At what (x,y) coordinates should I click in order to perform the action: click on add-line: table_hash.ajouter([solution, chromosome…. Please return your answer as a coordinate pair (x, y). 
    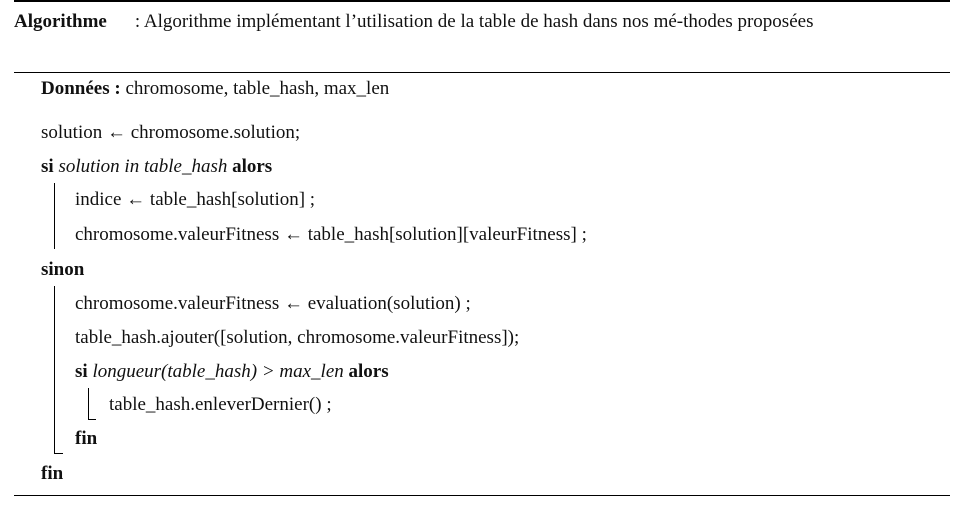
    Looking at the image, I should click on (297, 337).